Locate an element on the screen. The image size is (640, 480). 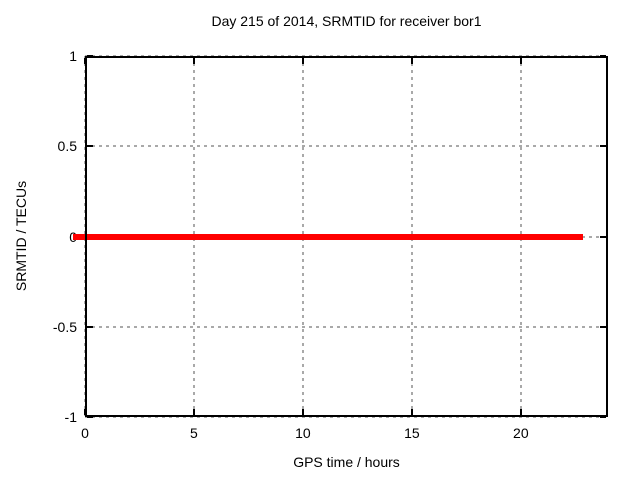
x-tick-label: 20 is located at coordinates (521, 433).